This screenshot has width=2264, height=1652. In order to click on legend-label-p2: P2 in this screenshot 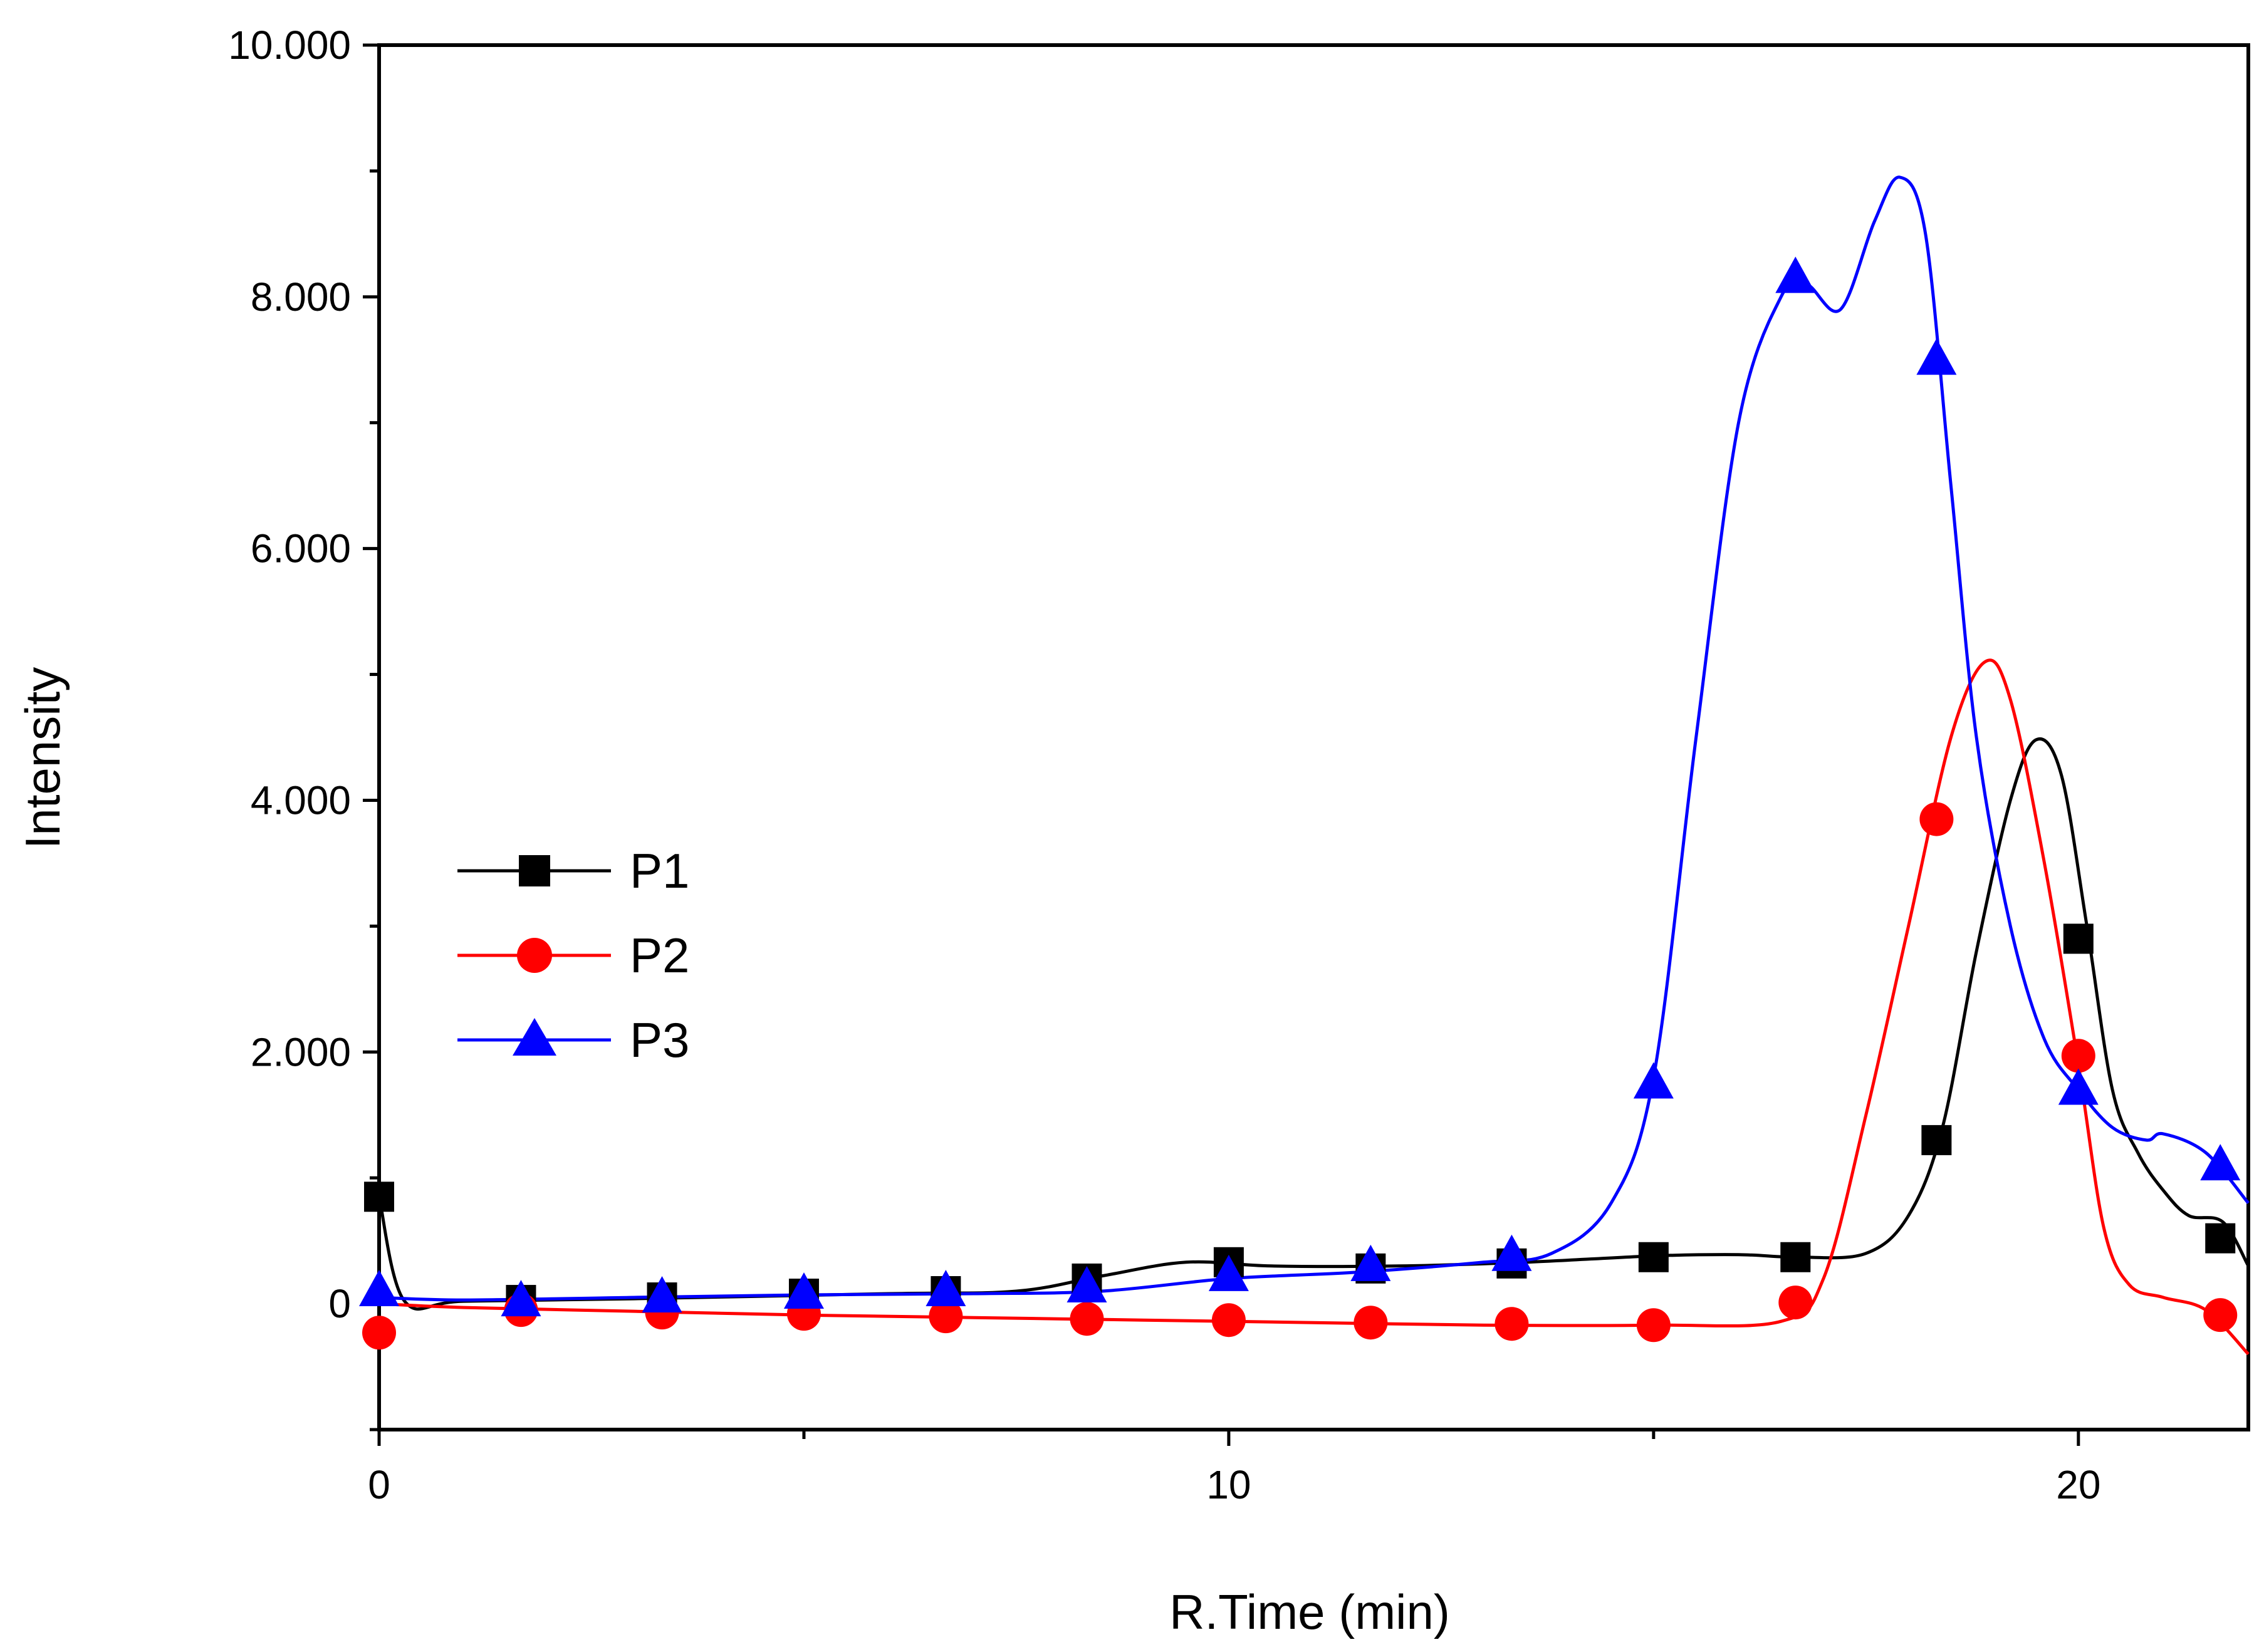, I will do `click(659, 955)`.